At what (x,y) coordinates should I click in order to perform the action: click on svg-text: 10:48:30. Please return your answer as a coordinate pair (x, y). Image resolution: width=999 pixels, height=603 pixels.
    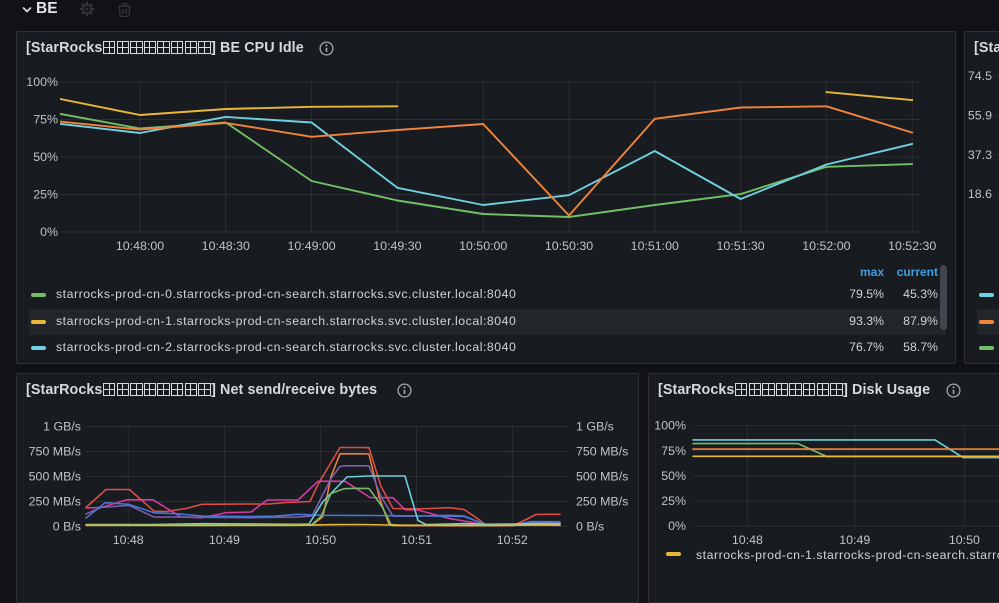
    Looking at the image, I should click on (226, 246).